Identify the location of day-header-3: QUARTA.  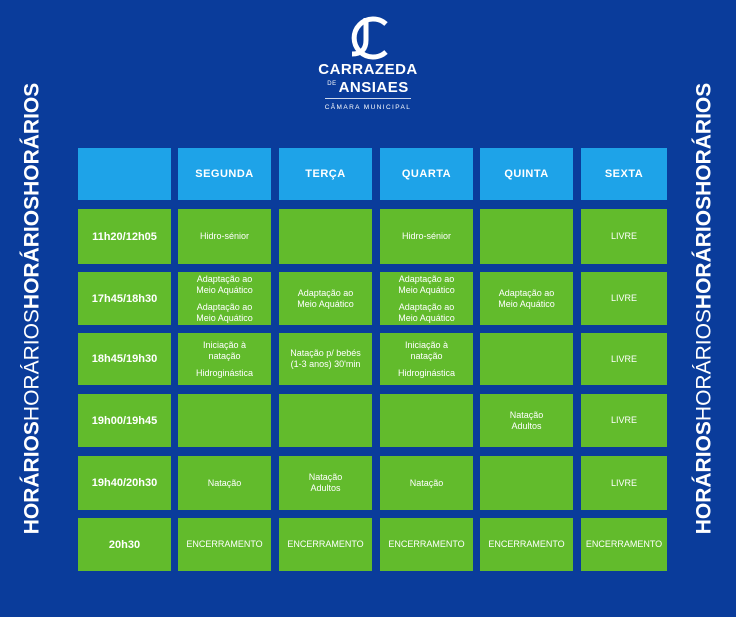
(426, 174).